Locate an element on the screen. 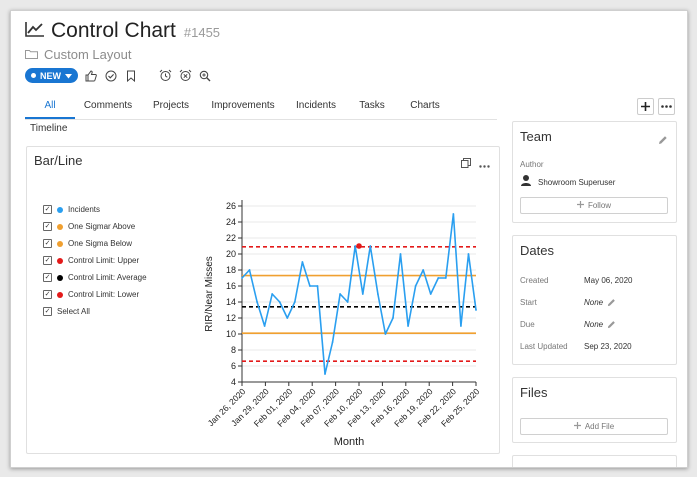 The width and height of the screenshot is (697, 477). thumbs-up-icon is located at coordinates (91, 76).